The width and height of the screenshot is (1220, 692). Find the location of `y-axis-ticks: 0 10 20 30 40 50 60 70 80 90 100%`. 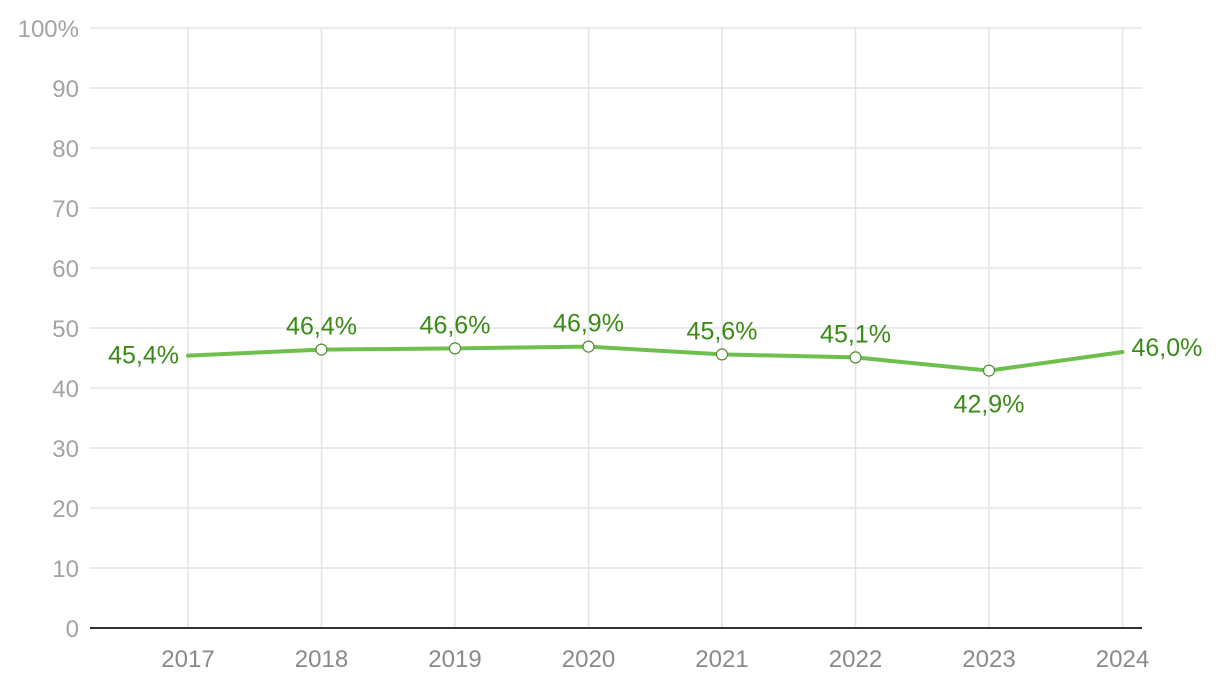

y-axis-ticks: 0 10 20 30 40 50 60 70 80 90 100% is located at coordinates (48, 329).